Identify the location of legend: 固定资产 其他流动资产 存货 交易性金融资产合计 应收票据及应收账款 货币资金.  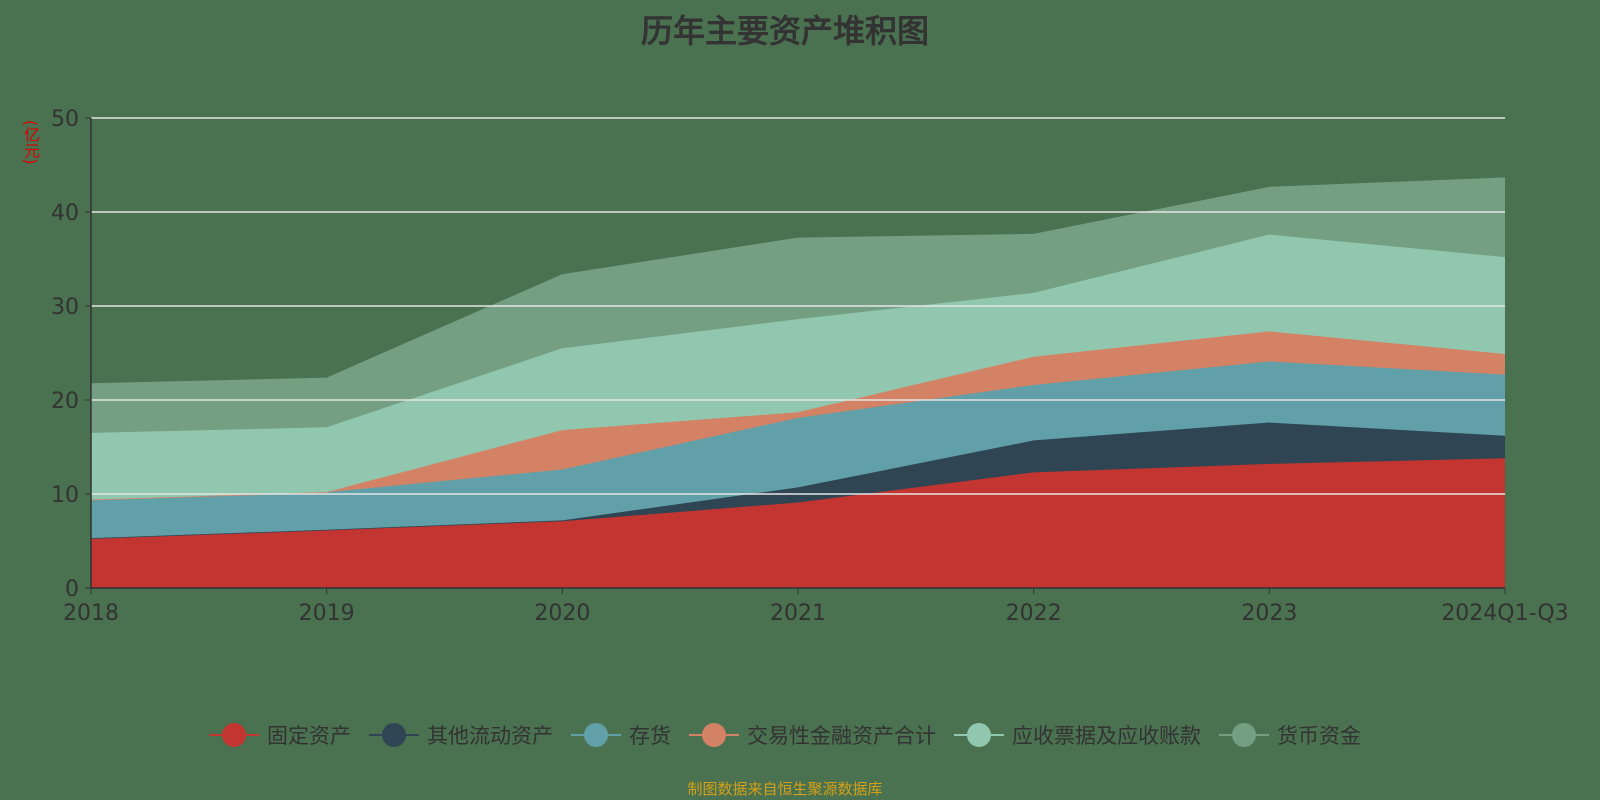
(785, 735).